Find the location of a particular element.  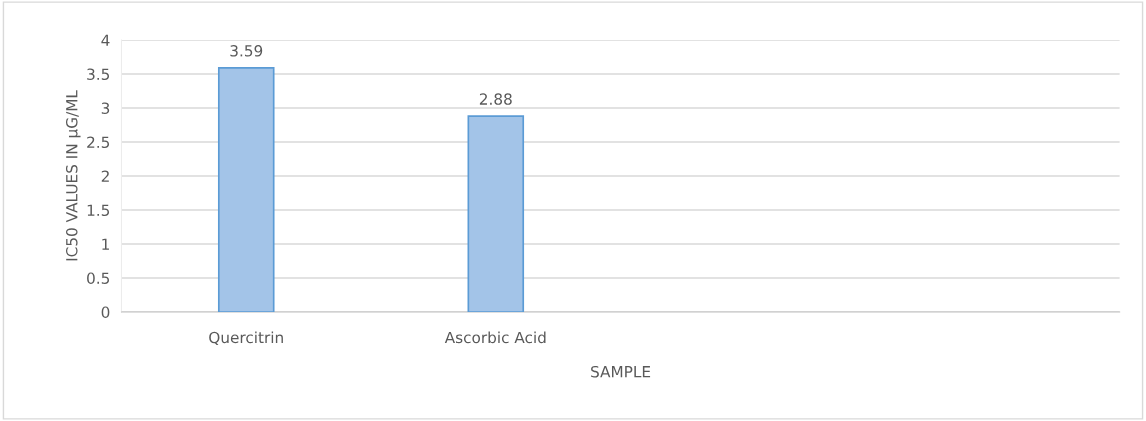

y-tick-label: 3.5 is located at coordinates (98, 74).